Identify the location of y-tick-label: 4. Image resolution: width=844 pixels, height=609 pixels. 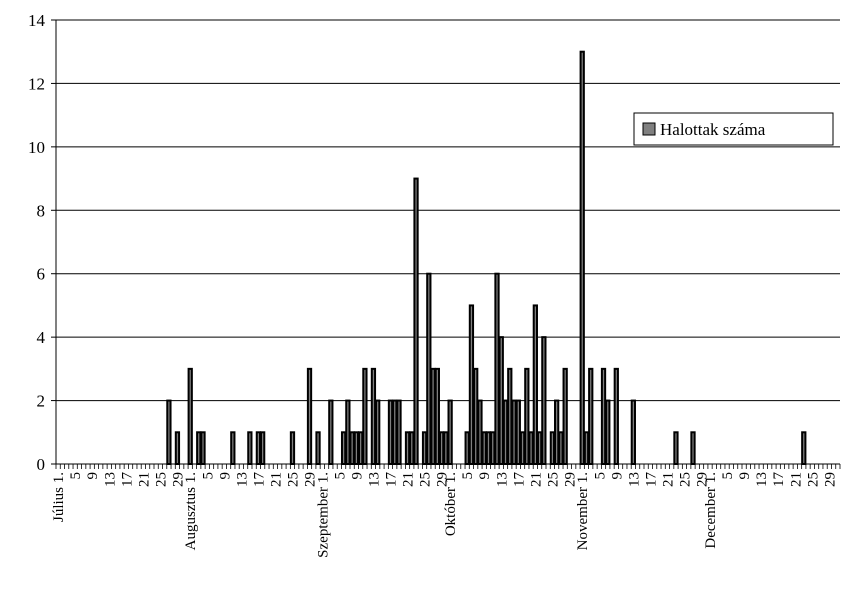
(41, 337).